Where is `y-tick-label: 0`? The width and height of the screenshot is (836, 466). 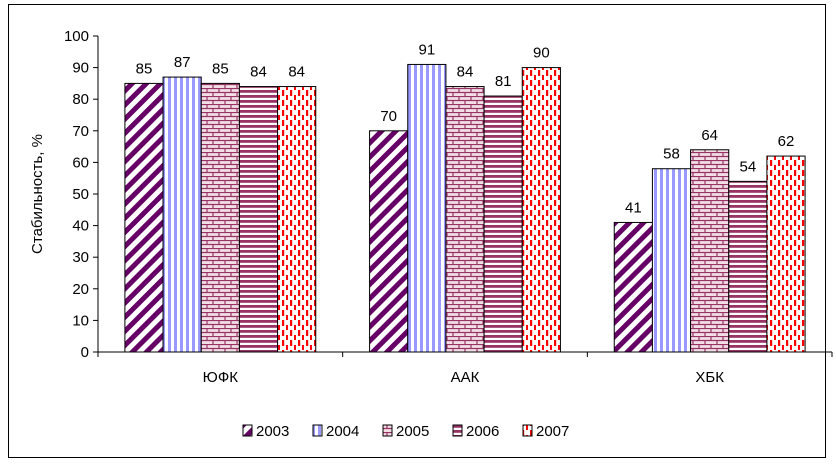
y-tick-label: 0 is located at coordinates (85, 352).